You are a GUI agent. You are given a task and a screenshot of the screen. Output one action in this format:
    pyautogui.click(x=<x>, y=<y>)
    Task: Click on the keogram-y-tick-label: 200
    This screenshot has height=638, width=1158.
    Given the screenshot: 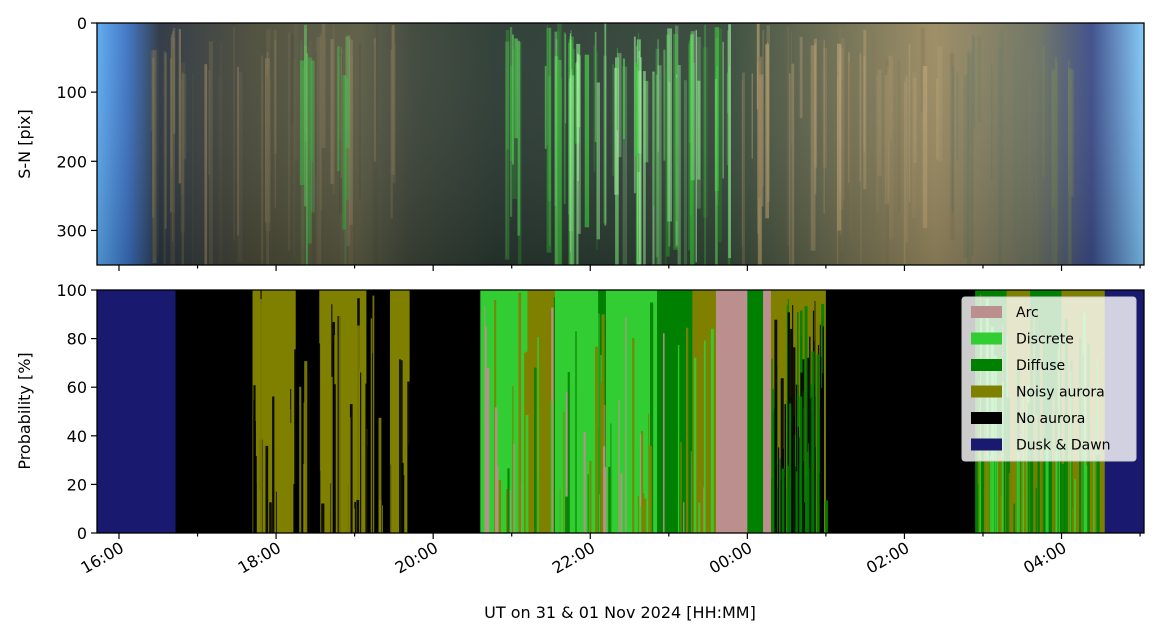 What is the action you would take?
    pyautogui.click(x=71, y=161)
    